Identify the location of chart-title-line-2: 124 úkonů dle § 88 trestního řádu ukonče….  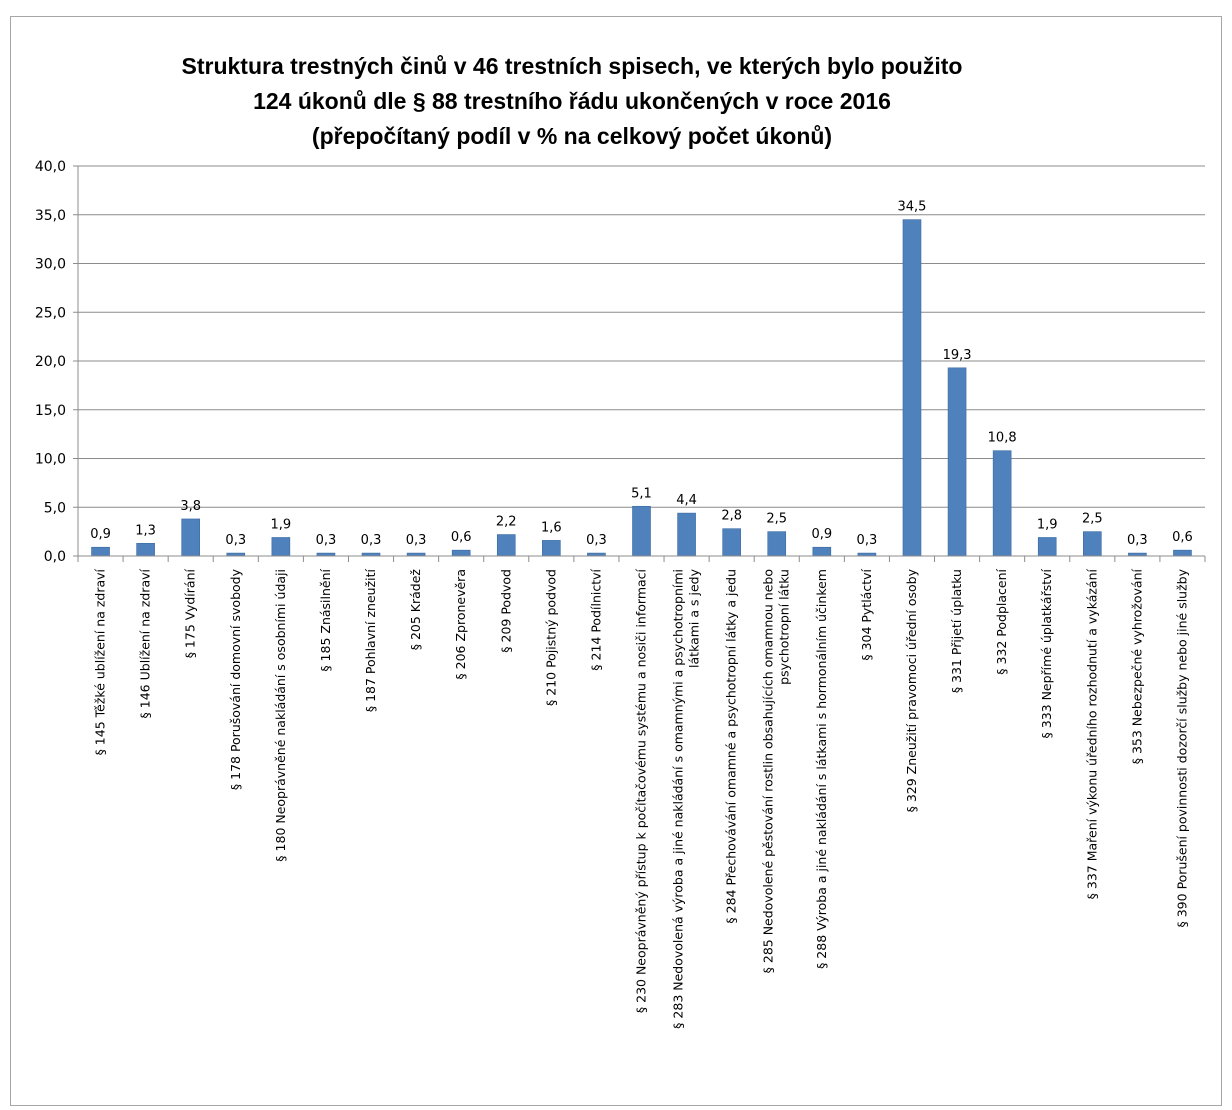
(572, 101).